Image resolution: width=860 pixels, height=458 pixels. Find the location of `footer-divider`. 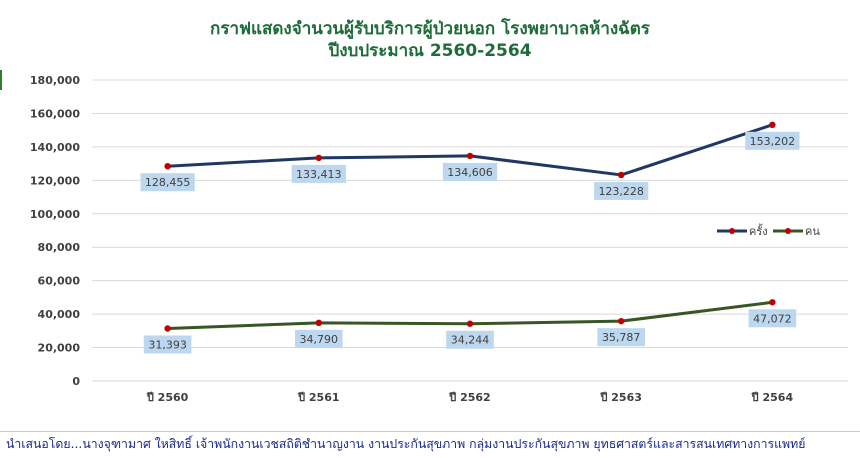

footer-divider is located at coordinates (430, 431).